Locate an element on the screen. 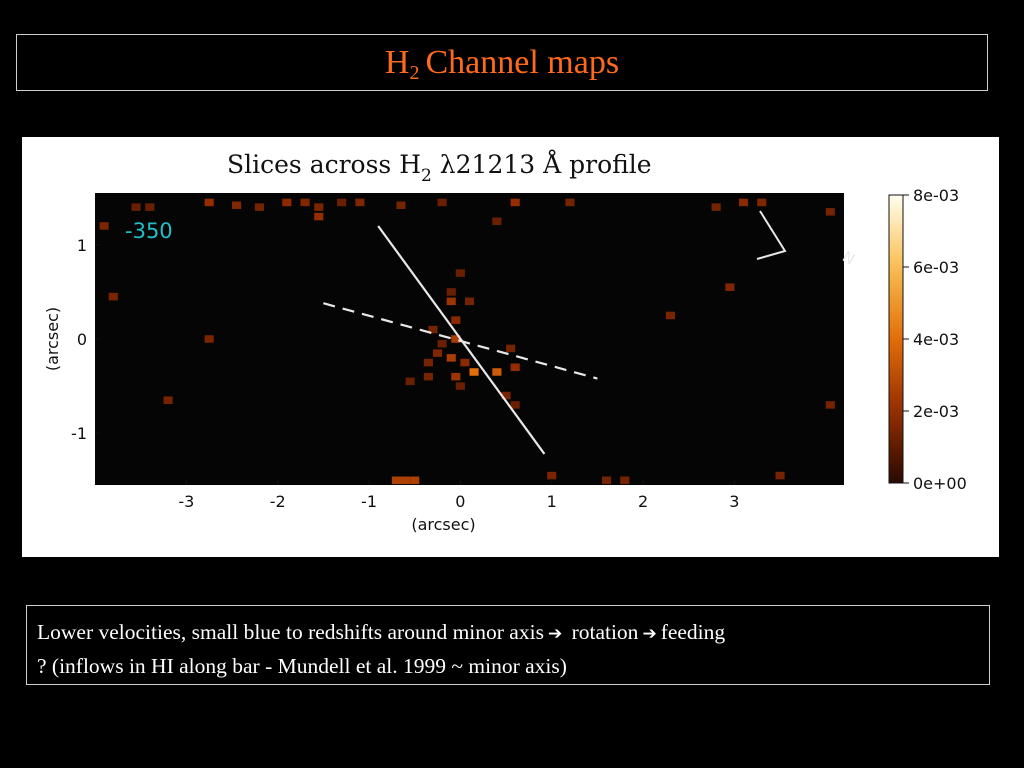 Image resolution: width=1024 pixels, height=768 pixels. x-tick-label: -2 is located at coordinates (278, 501).